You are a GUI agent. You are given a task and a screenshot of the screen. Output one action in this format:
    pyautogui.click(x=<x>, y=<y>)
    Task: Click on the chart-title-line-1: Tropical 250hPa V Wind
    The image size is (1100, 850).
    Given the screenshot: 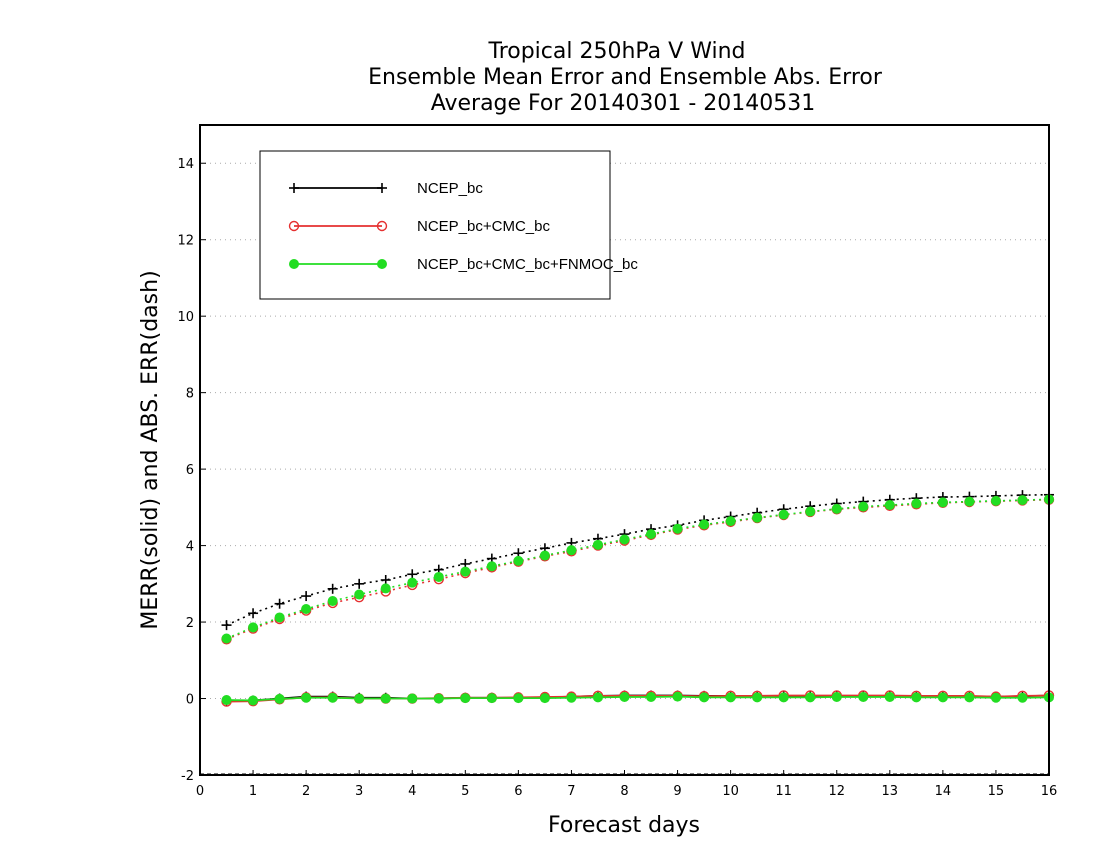 What is the action you would take?
    pyautogui.click(x=616, y=51)
    